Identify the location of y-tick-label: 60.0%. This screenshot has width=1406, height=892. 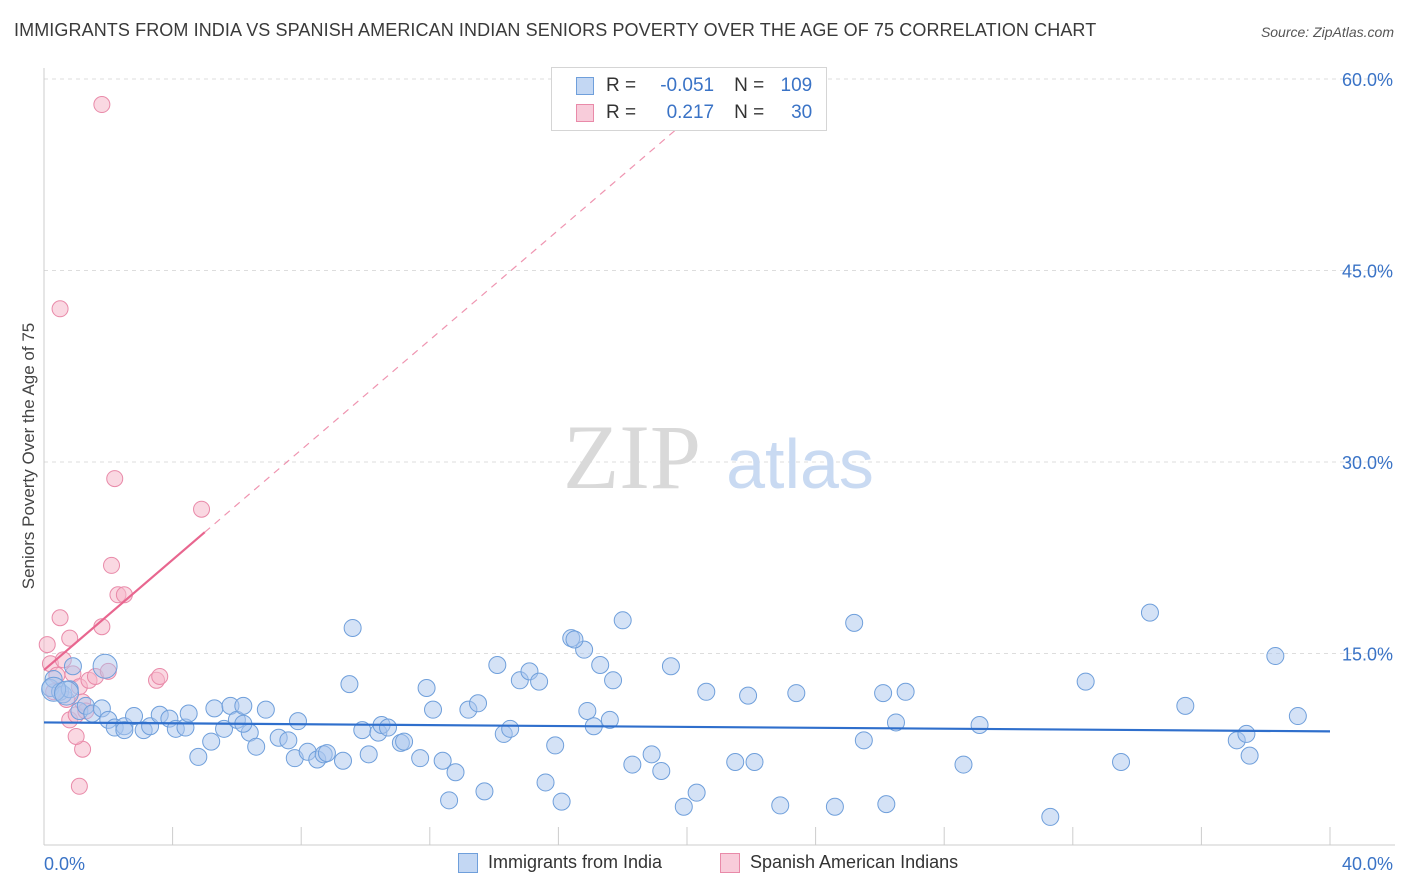
(1367, 80).